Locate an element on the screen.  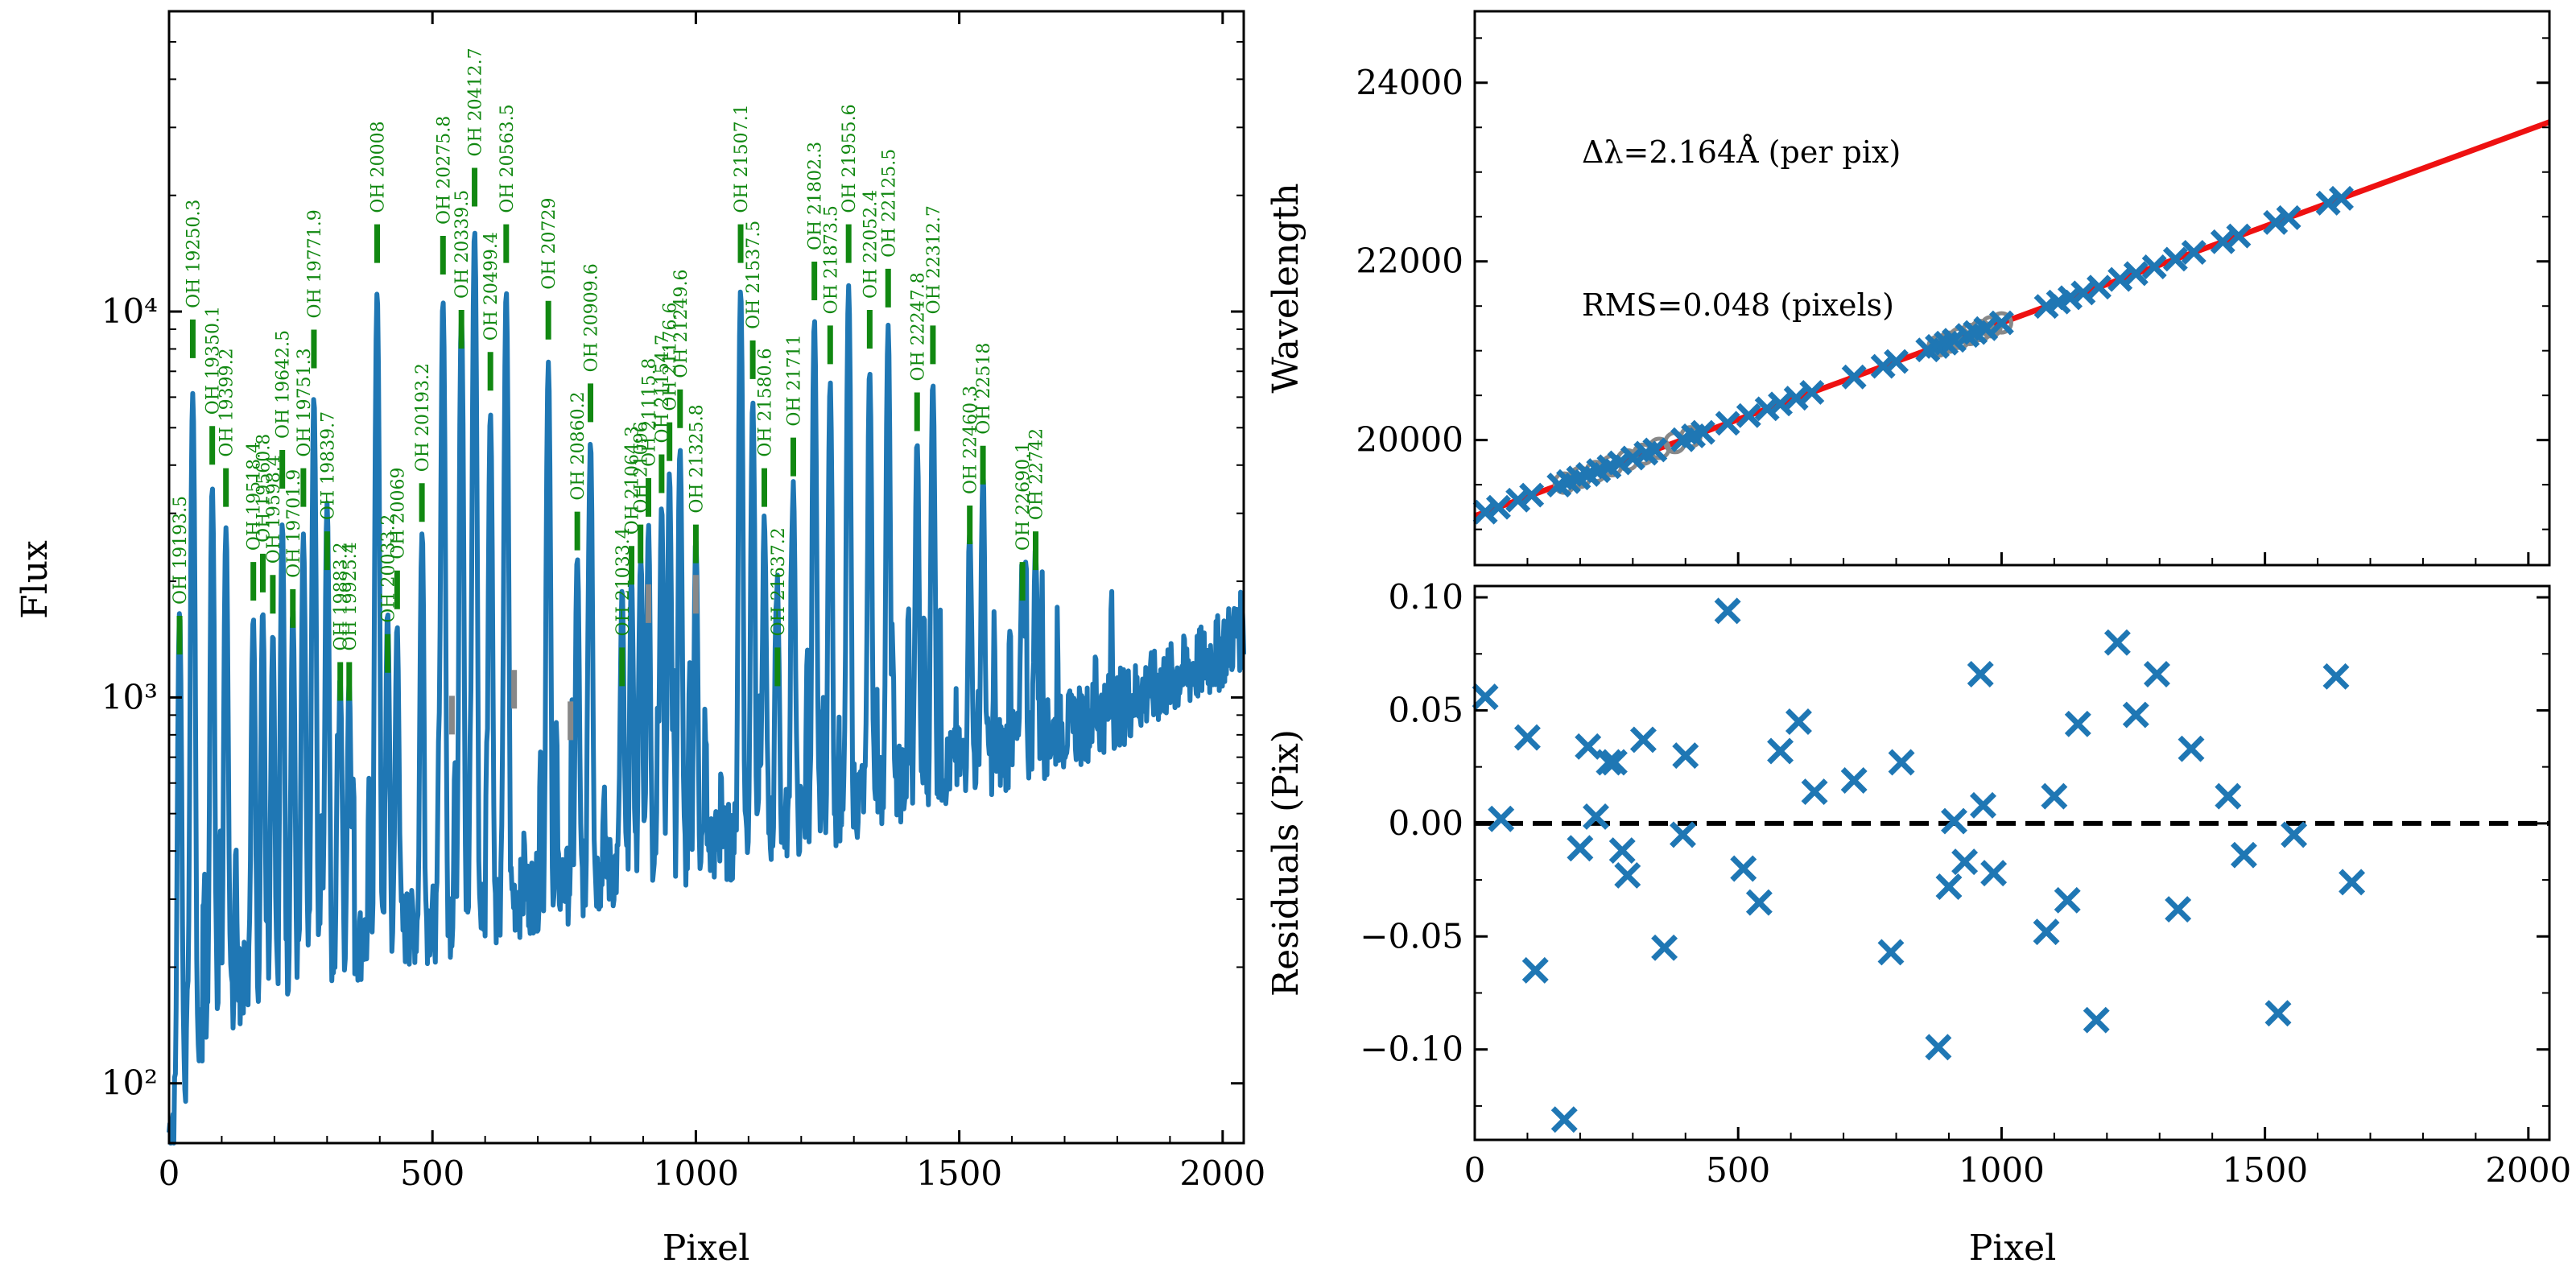
wavelength-fit-y-tick-label: 24000 is located at coordinates (1409, 82).